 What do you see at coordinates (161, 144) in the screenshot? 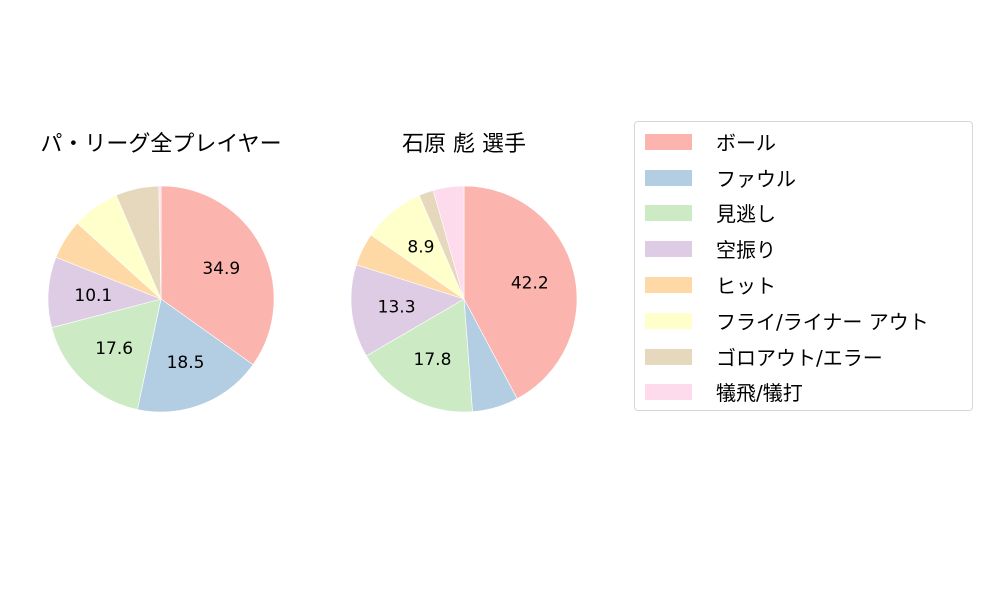
I see `chart-title-league: パ・リーグ全プレイヤー` at bounding box center [161, 144].